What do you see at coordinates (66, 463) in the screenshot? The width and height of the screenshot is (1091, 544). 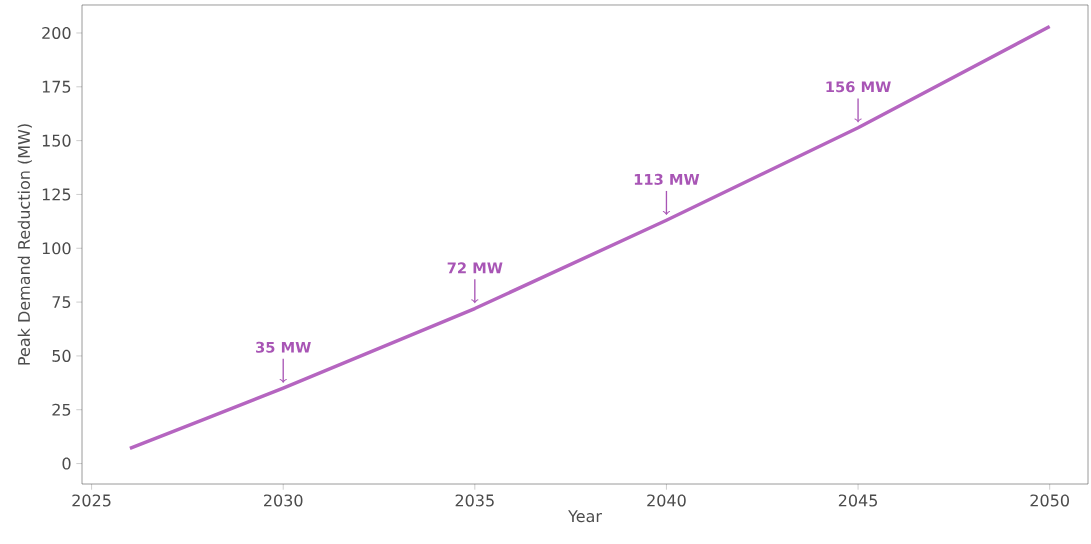 I see `y-tick-label: 0` at bounding box center [66, 463].